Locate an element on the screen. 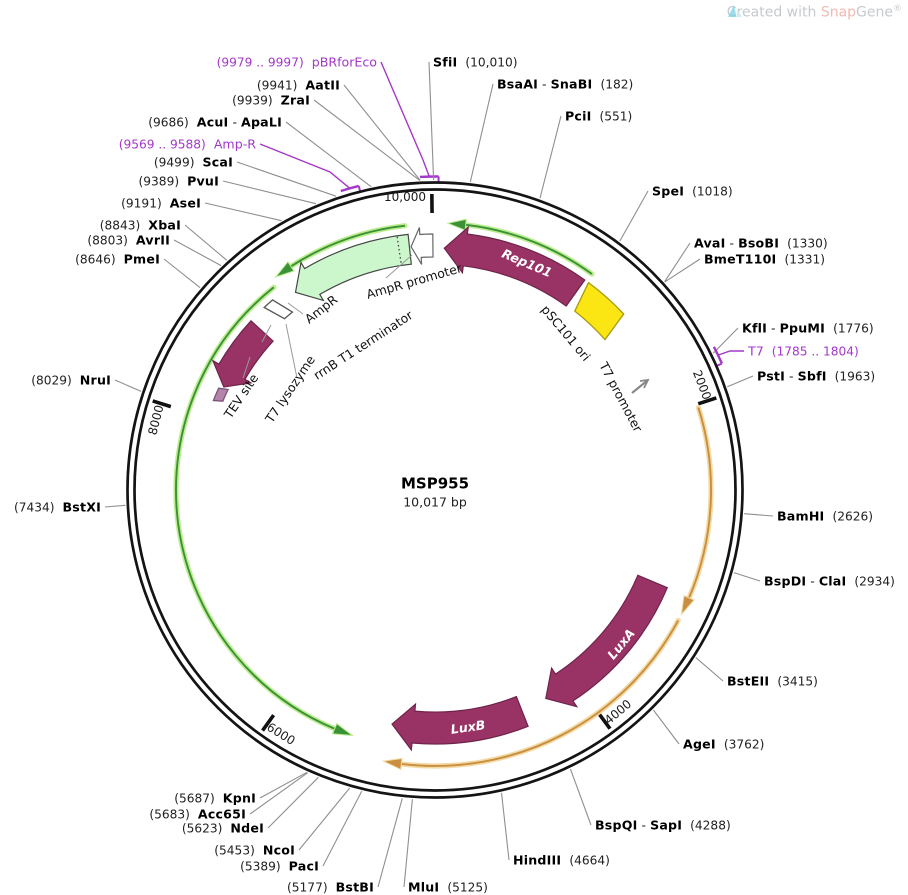 This screenshot has width=908, height=895. orf-over-rep101-arrowhead is located at coordinates (456, 224).